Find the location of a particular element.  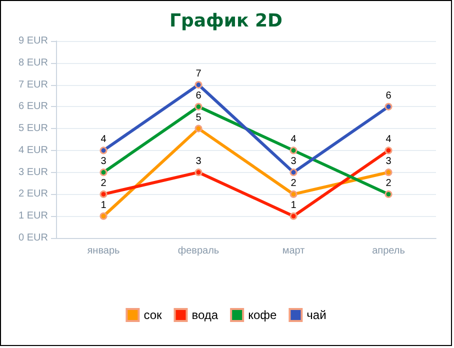

legend-label: вода is located at coordinates (205, 315).